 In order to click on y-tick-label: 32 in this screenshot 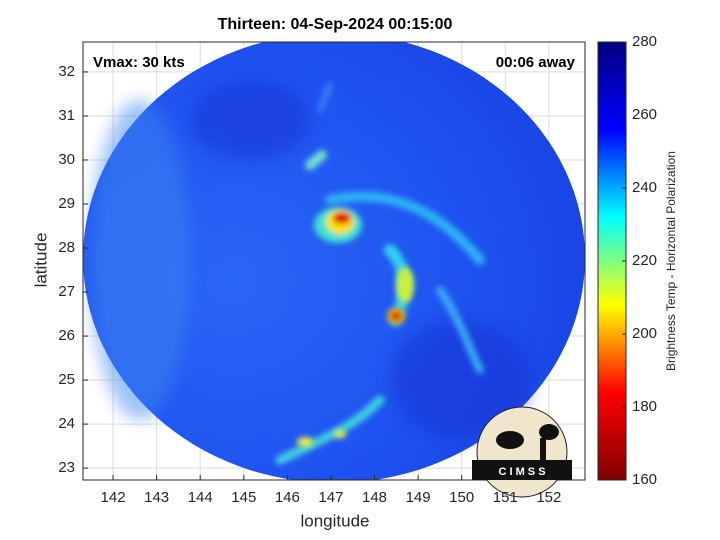, I will do `click(66, 71)`.